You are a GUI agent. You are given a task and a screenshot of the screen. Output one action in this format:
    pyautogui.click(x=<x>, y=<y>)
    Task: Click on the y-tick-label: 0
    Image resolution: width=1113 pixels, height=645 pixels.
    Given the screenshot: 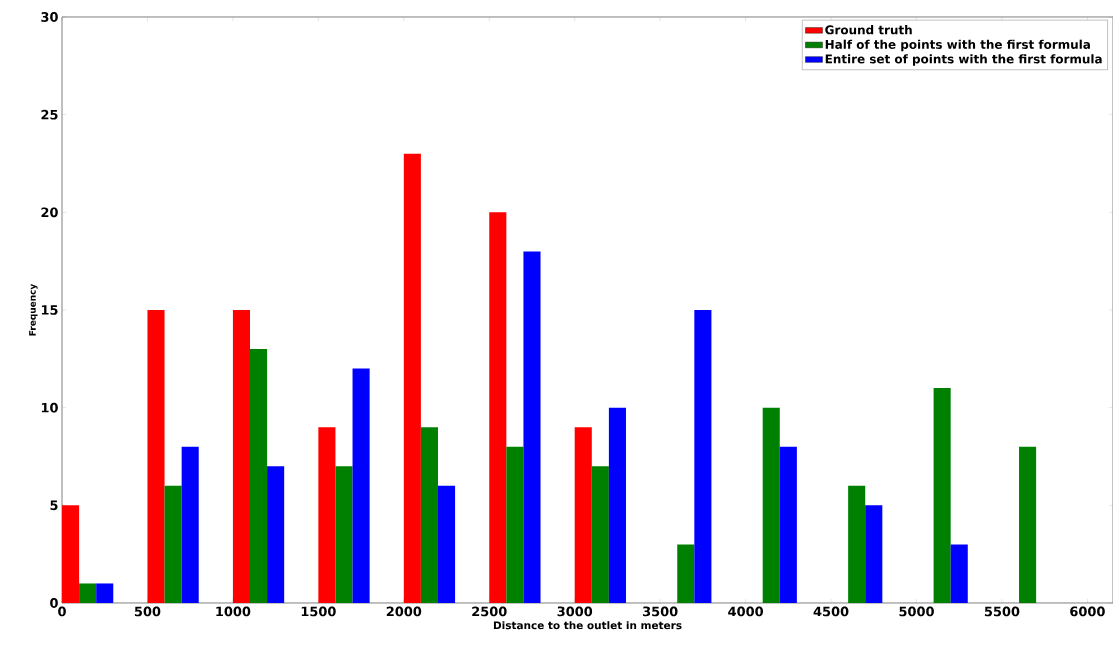 What is the action you would take?
    pyautogui.click(x=54, y=603)
    